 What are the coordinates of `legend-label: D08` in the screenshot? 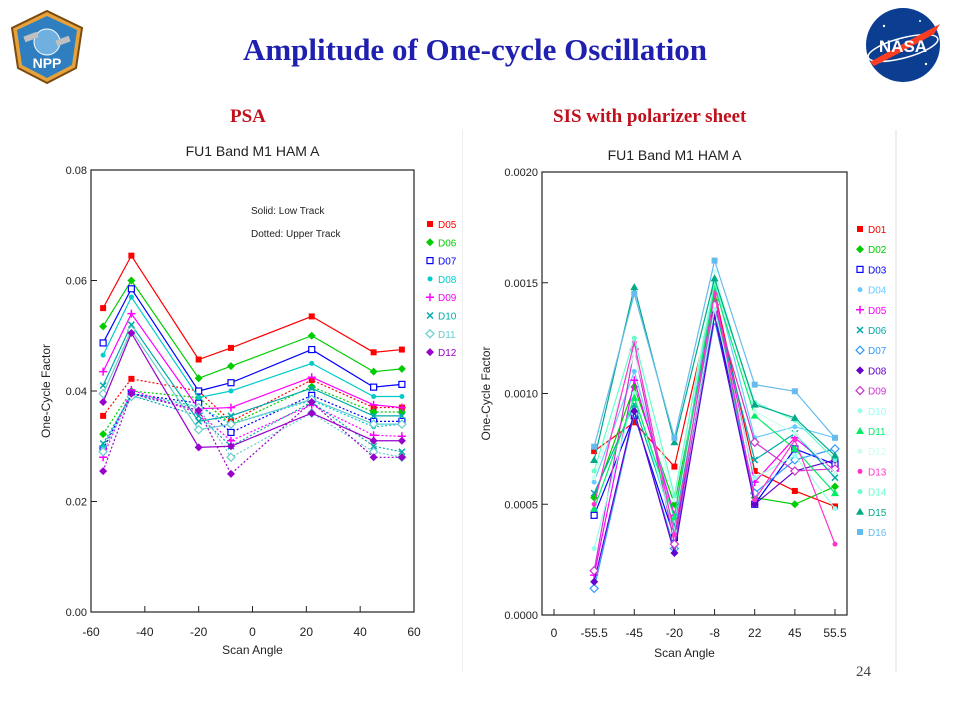 It's located at (447, 280).